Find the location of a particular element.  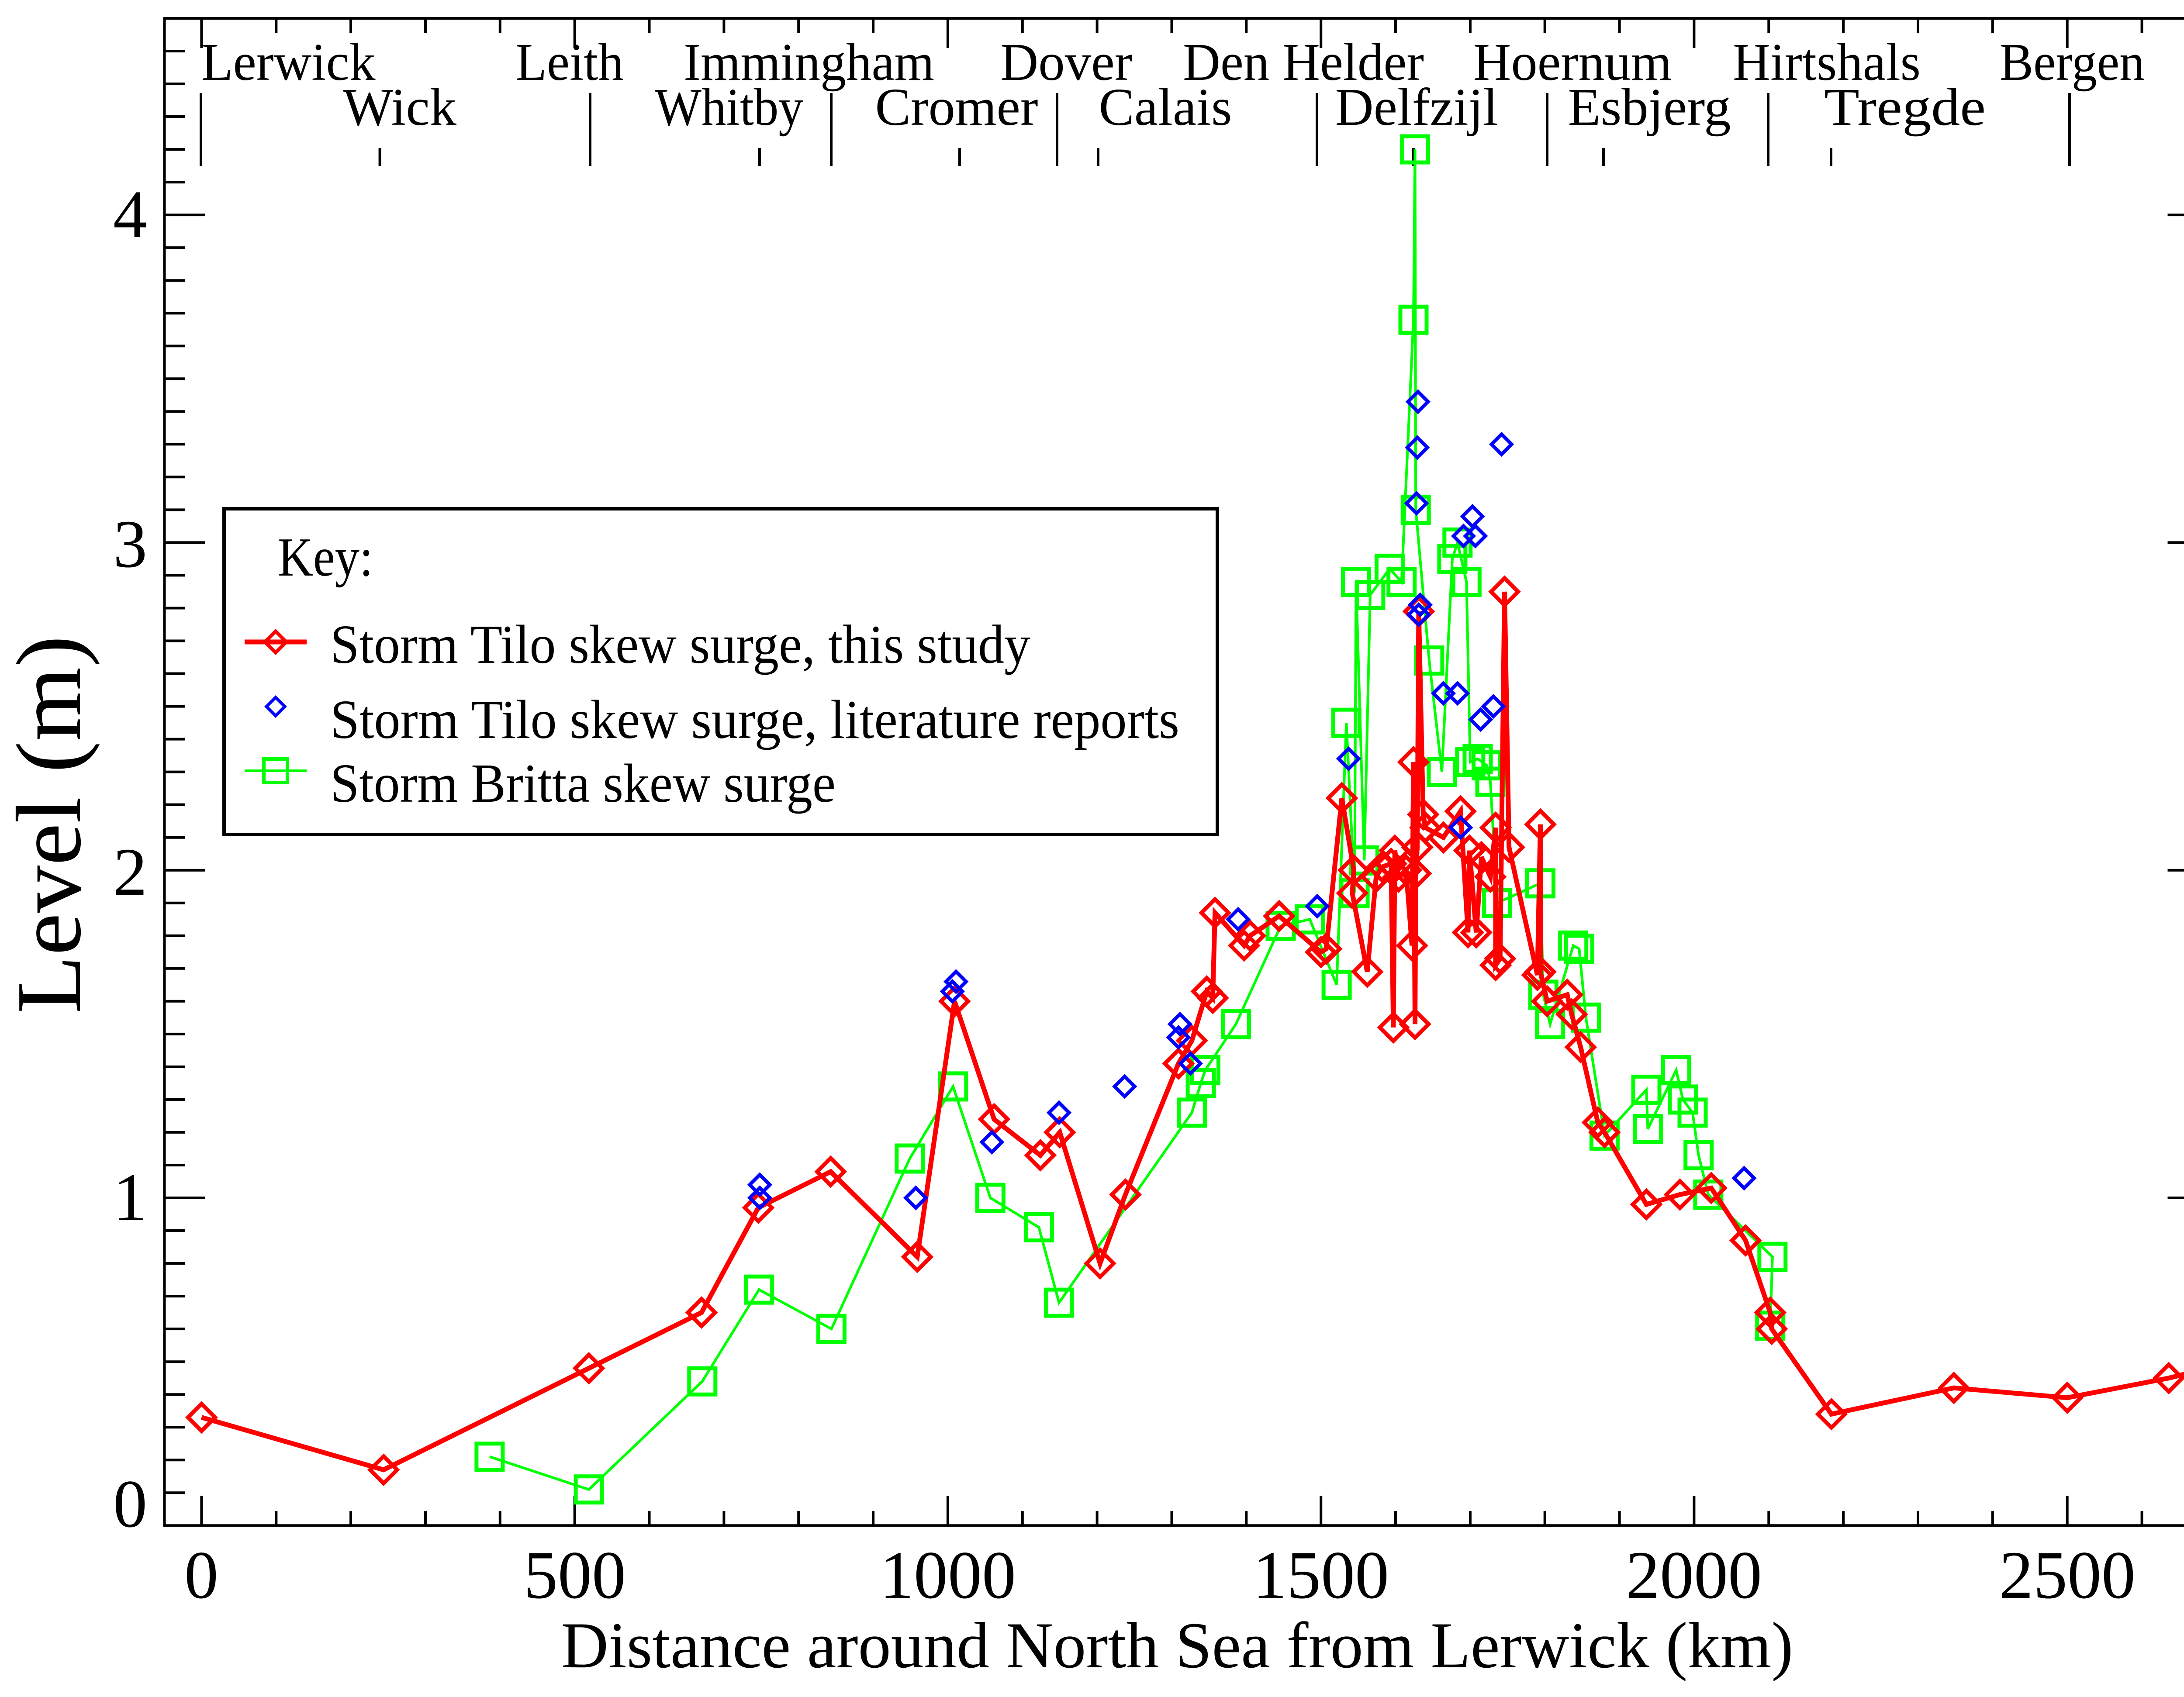

svg-text: Key: is located at coordinates (325, 557).